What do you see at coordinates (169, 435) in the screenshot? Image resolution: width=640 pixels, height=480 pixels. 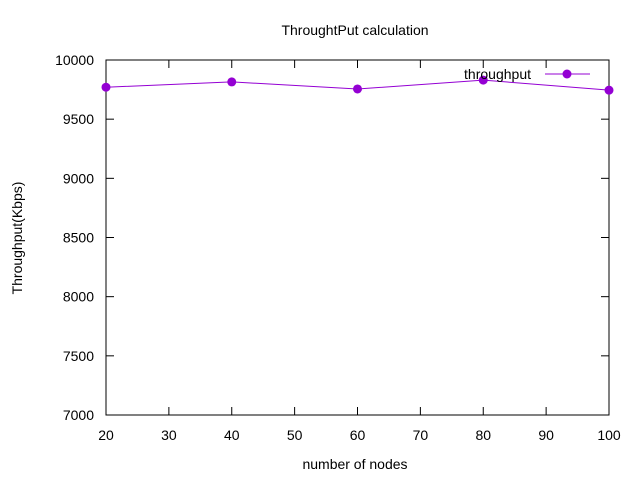 I see `x-tick-label: 30` at bounding box center [169, 435].